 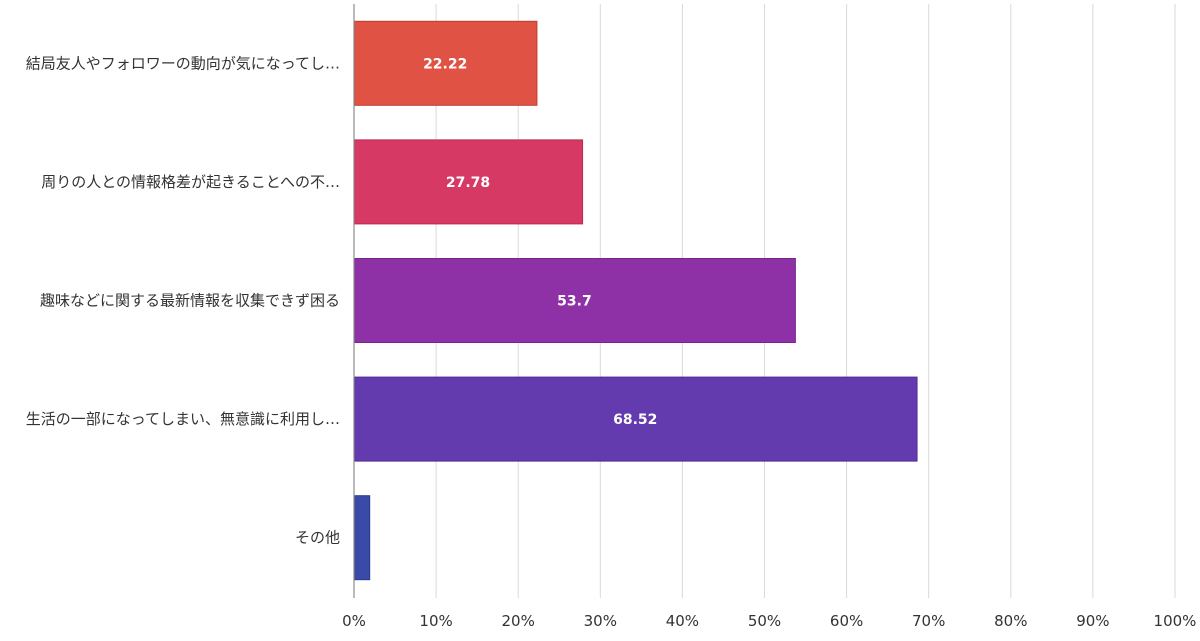 What do you see at coordinates (600, 621) in the screenshot?
I see `x-tick-label: 30%` at bounding box center [600, 621].